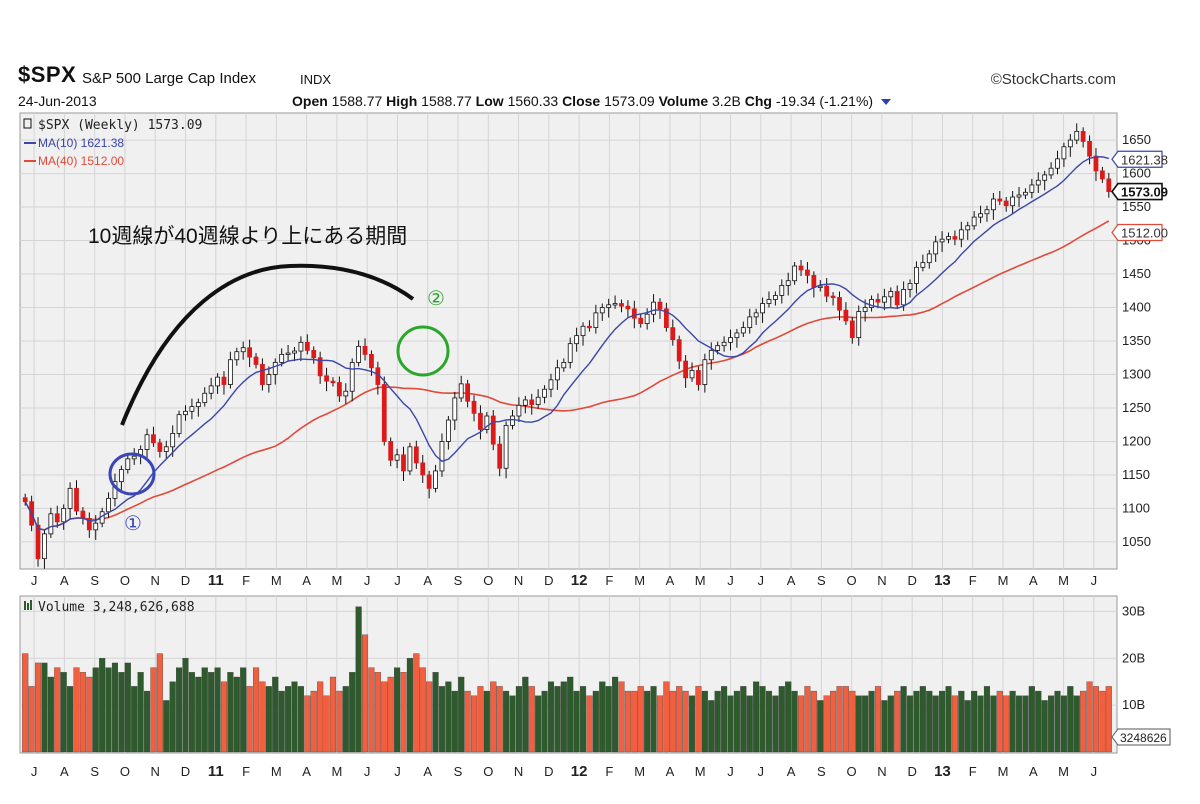 This screenshot has width=1200, height=804. Describe the element at coordinates (881, 580) in the screenshot. I see `price-month-label: N` at that location.